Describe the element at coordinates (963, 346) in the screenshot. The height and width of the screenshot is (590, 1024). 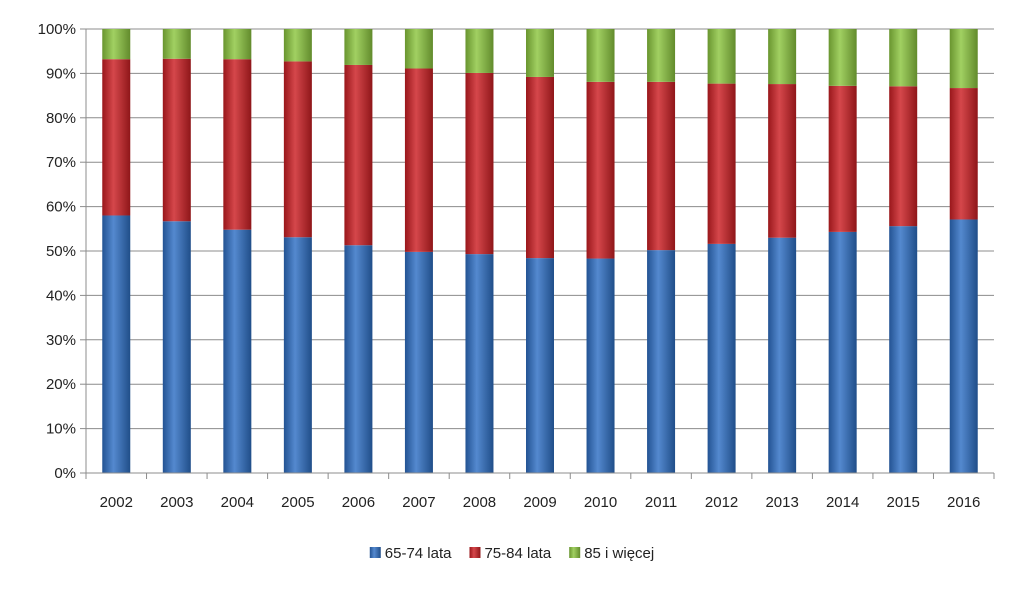
I see `bar-segment-65-74-lata-2016` at that location.